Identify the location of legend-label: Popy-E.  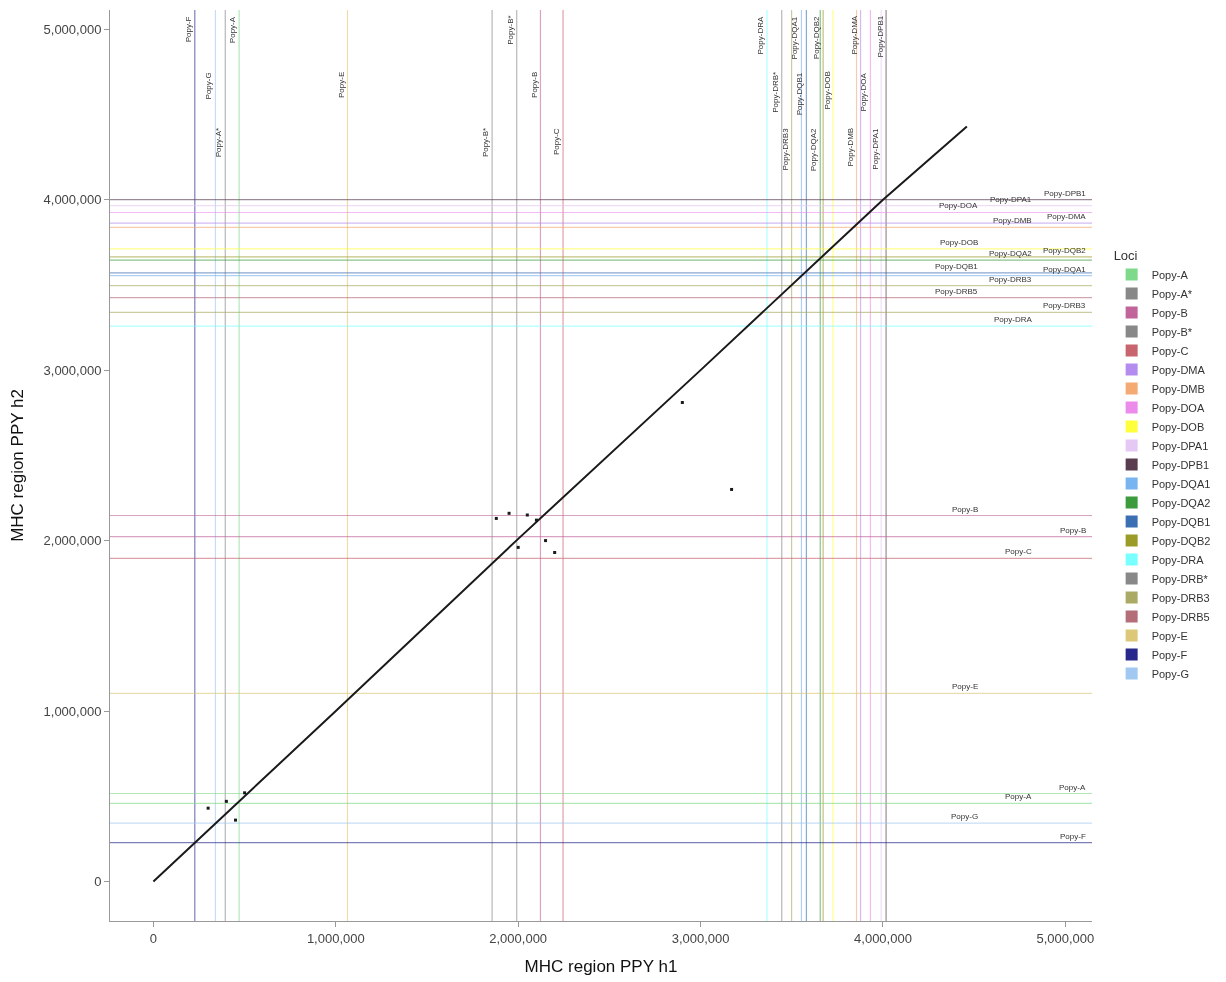
(1169, 635).